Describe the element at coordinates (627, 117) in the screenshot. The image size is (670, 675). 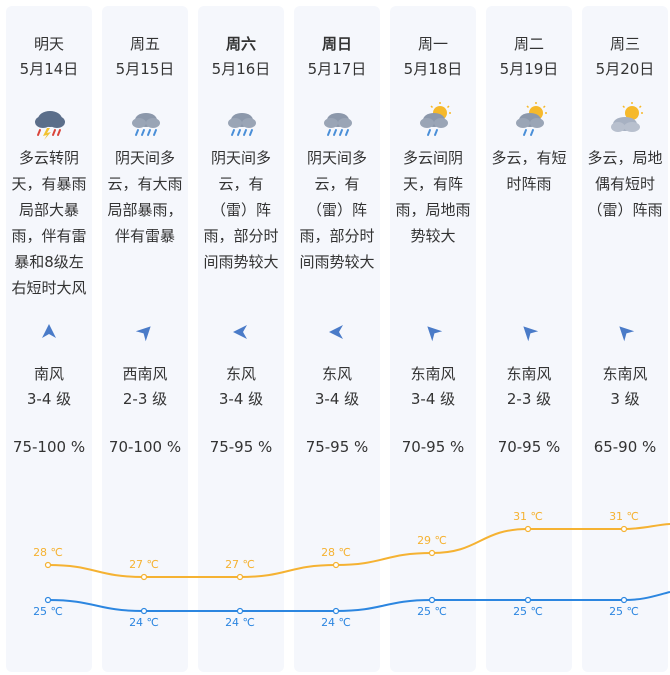
I see `partly-cloudy-icon` at that location.